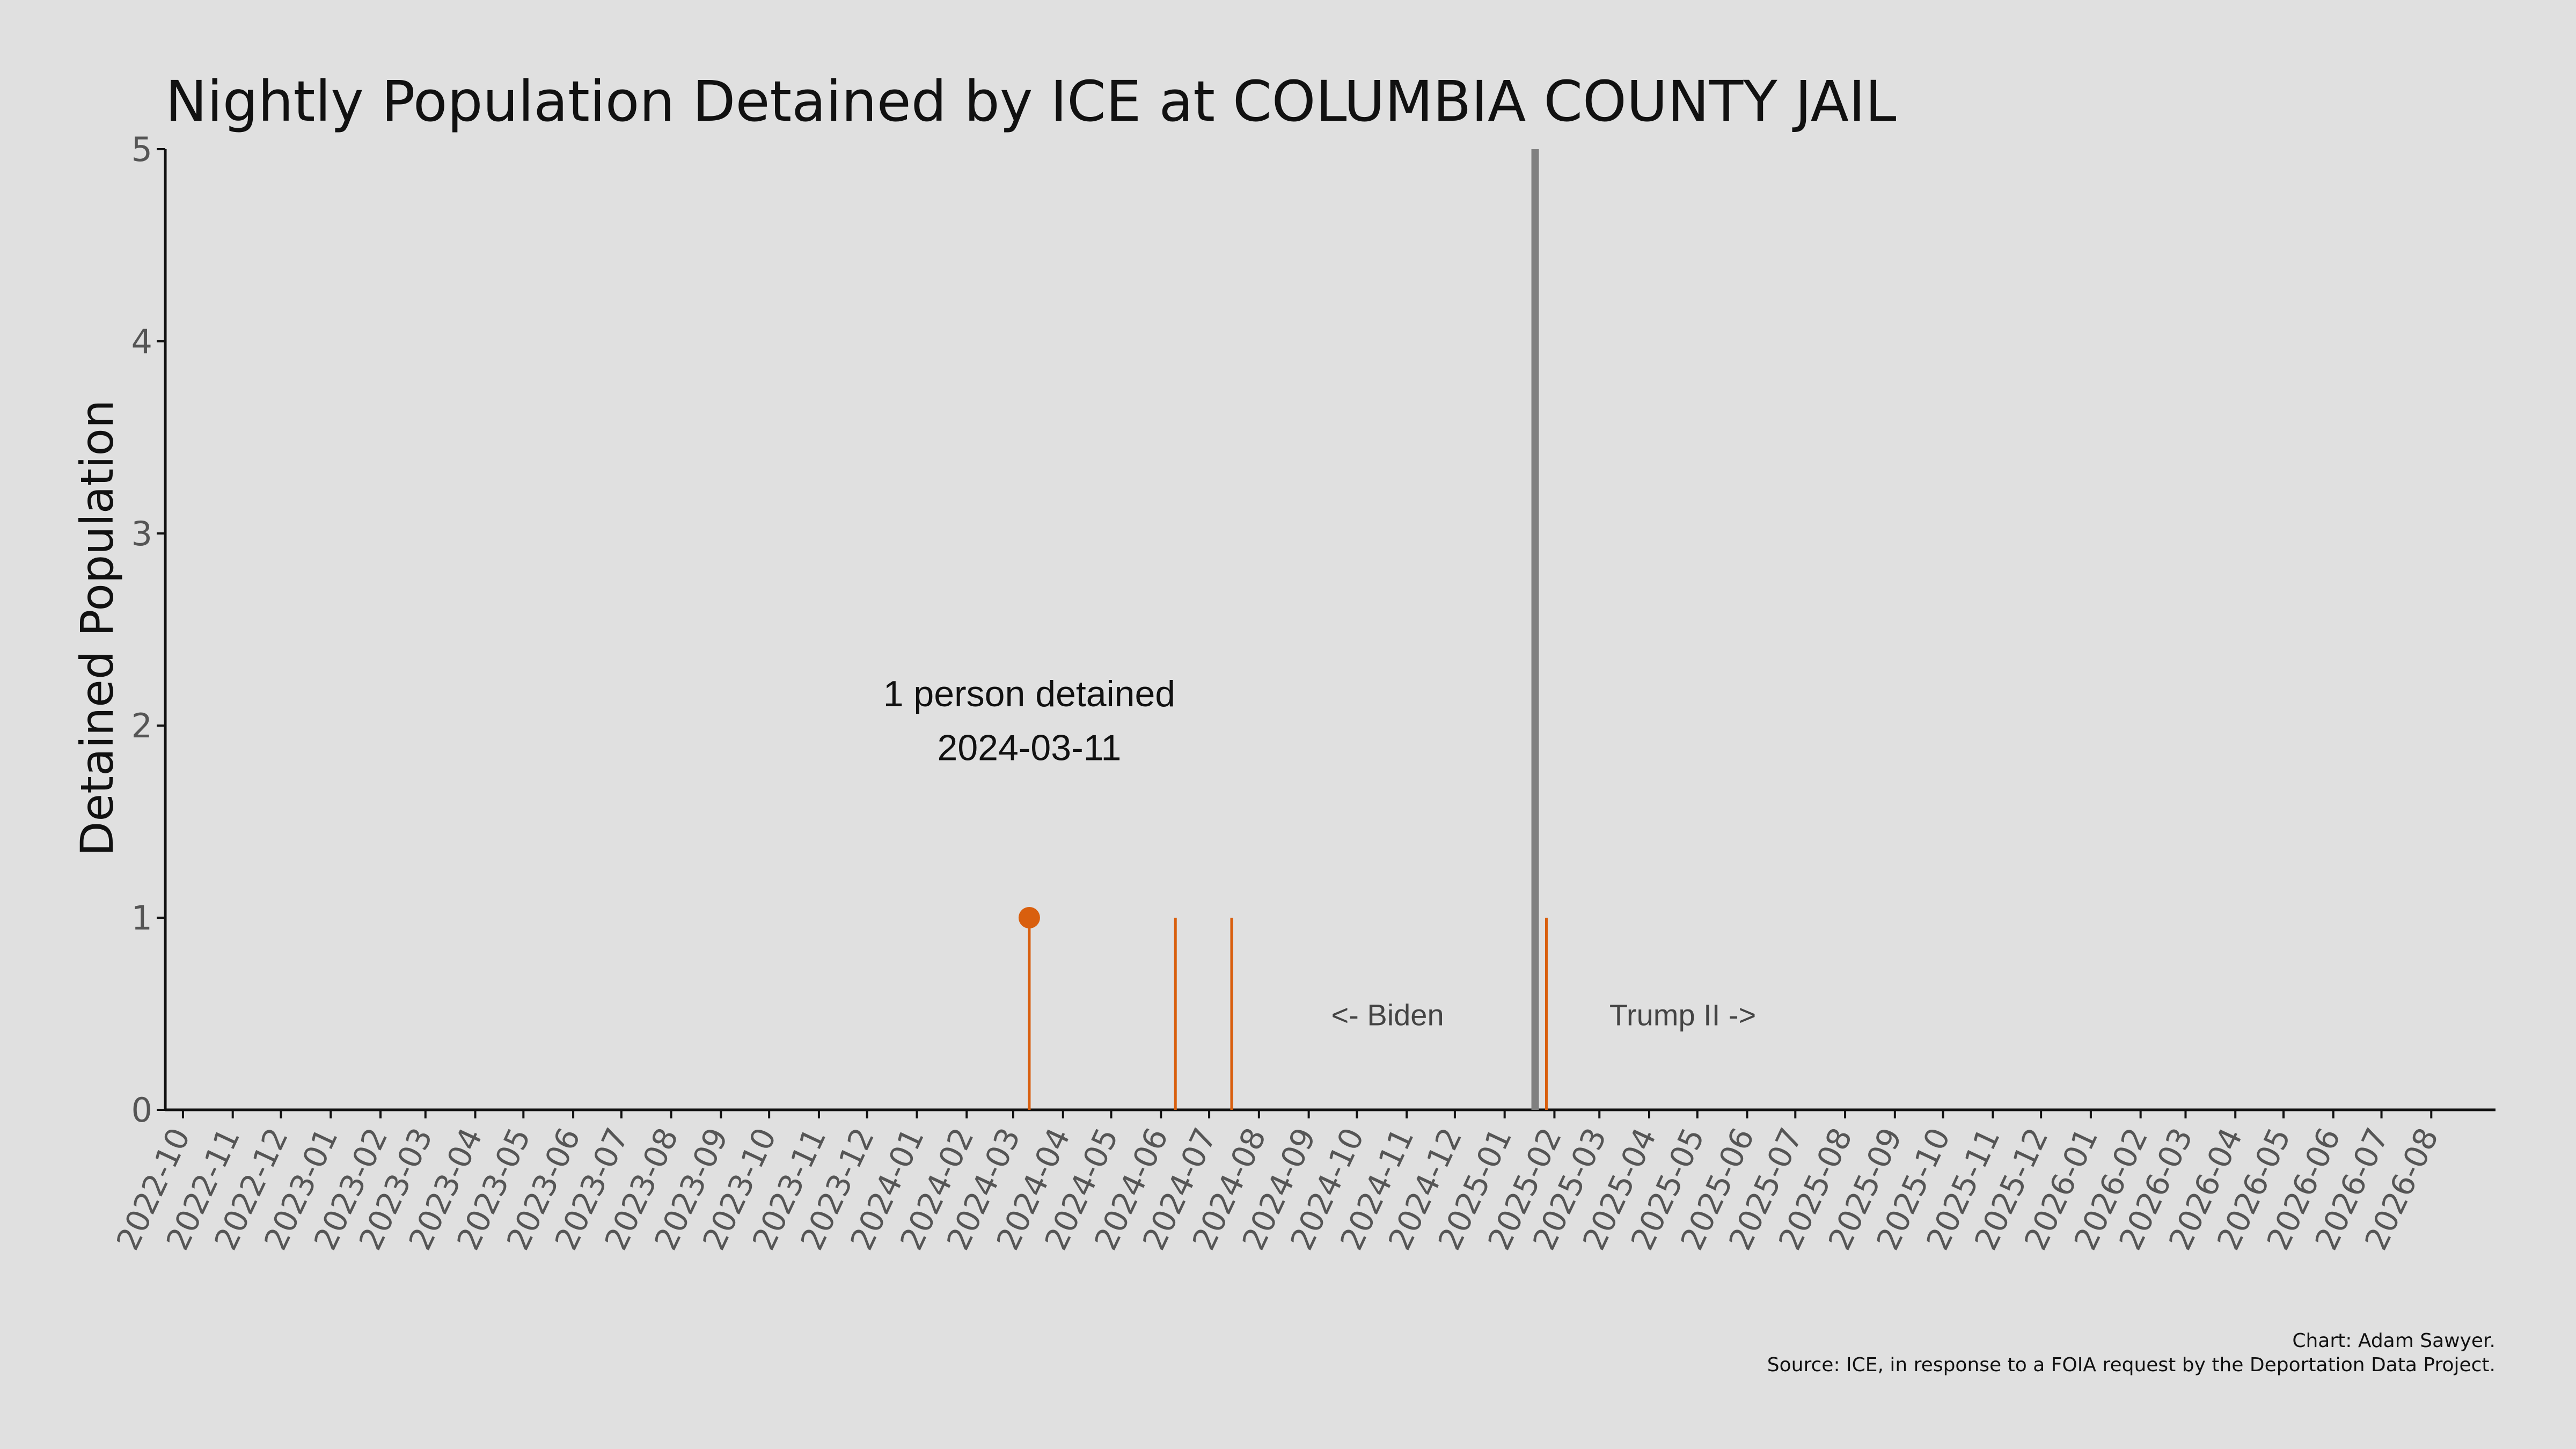  What do you see at coordinates (1029, 694) in the screenshot?
I see `highlight-label-count: 1 person detained` at bounding box center [1029, 694].